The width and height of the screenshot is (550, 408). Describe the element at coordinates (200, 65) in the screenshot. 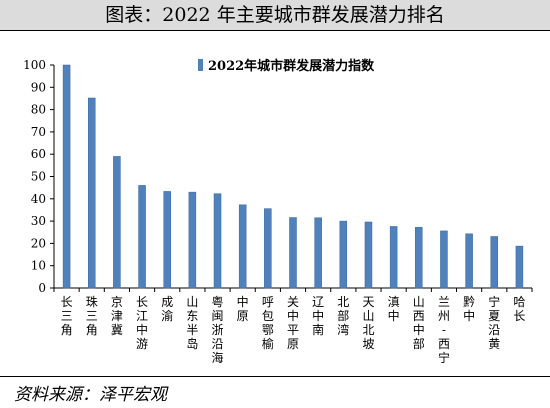

I see `legend-swatch` at that location.